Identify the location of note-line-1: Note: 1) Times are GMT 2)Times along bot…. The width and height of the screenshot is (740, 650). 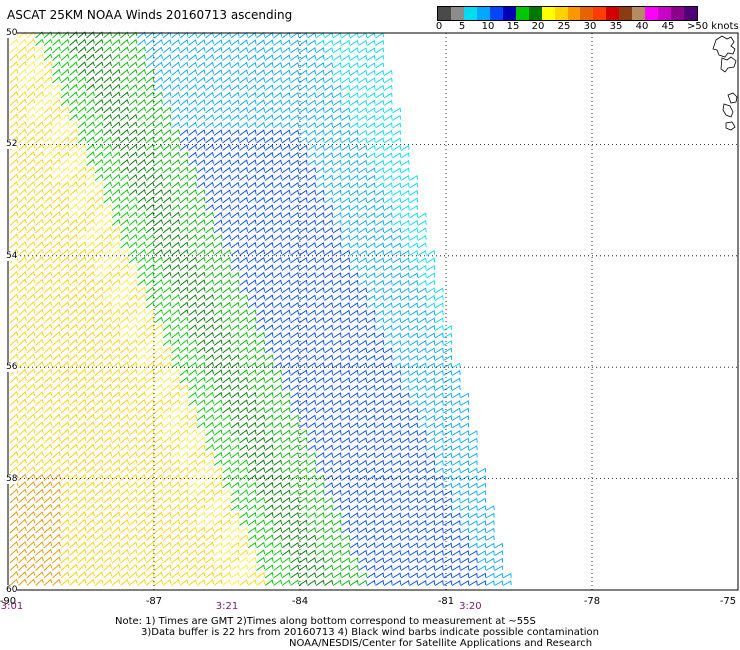
(325, 621).